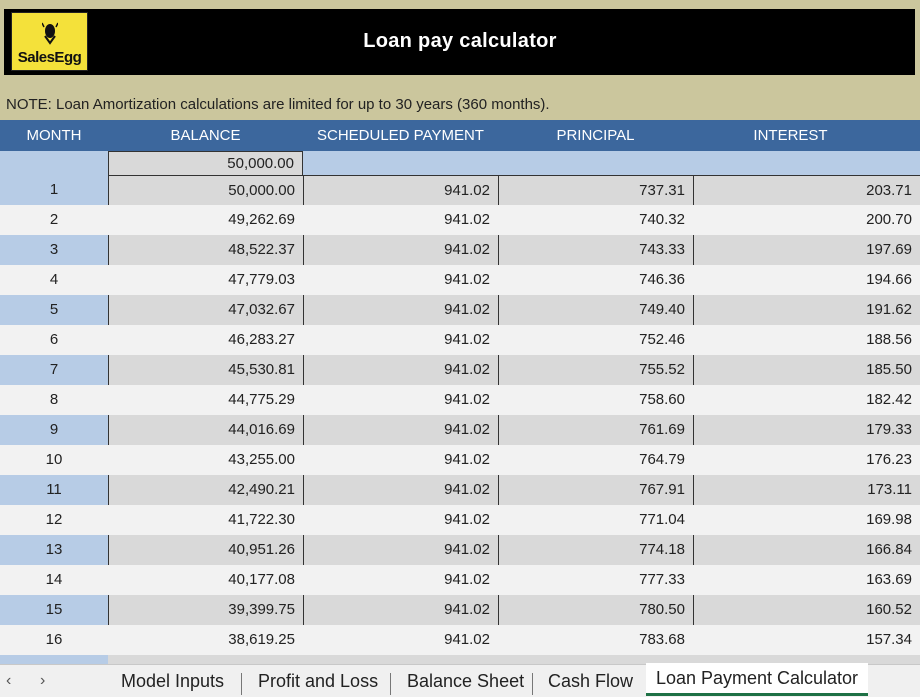  What do you see at coordinates (532, 684) in the screenshot?
I see `tab-divider` at bounding box center [532, 684].